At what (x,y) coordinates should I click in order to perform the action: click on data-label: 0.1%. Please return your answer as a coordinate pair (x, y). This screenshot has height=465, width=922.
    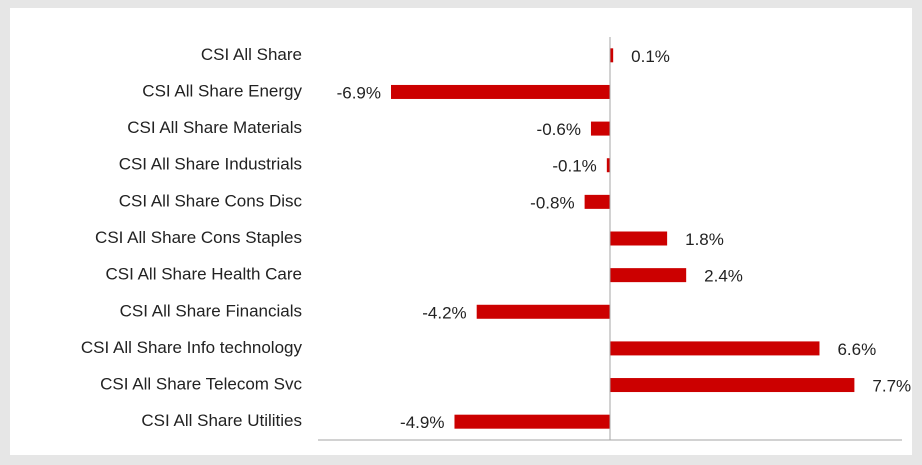
    Looking at the image, I should click on (650, 56).